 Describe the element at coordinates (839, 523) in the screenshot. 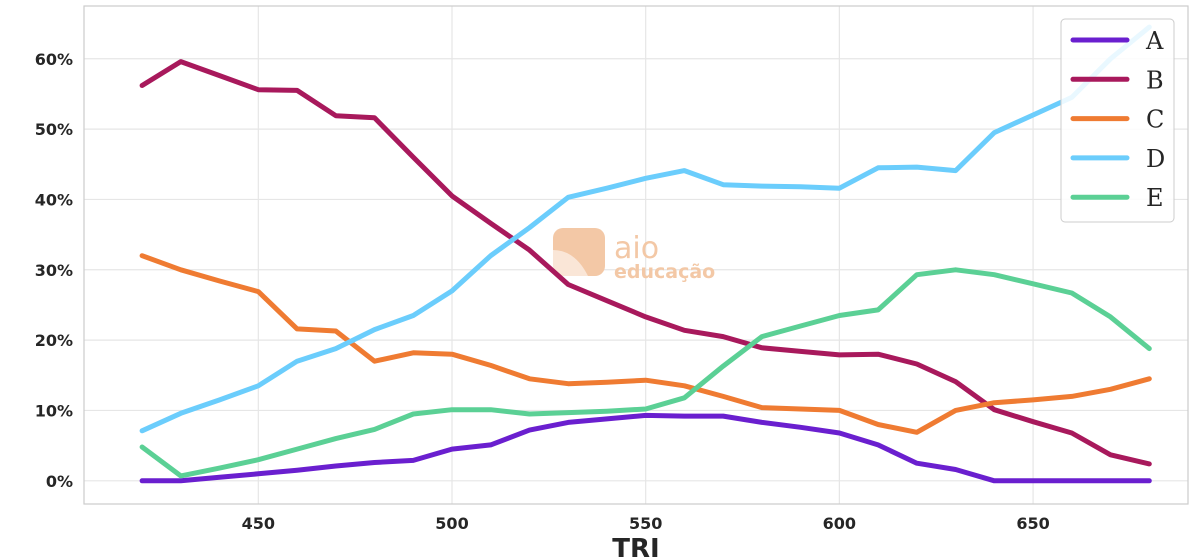

I see `x-tick-label: 600` at that location.